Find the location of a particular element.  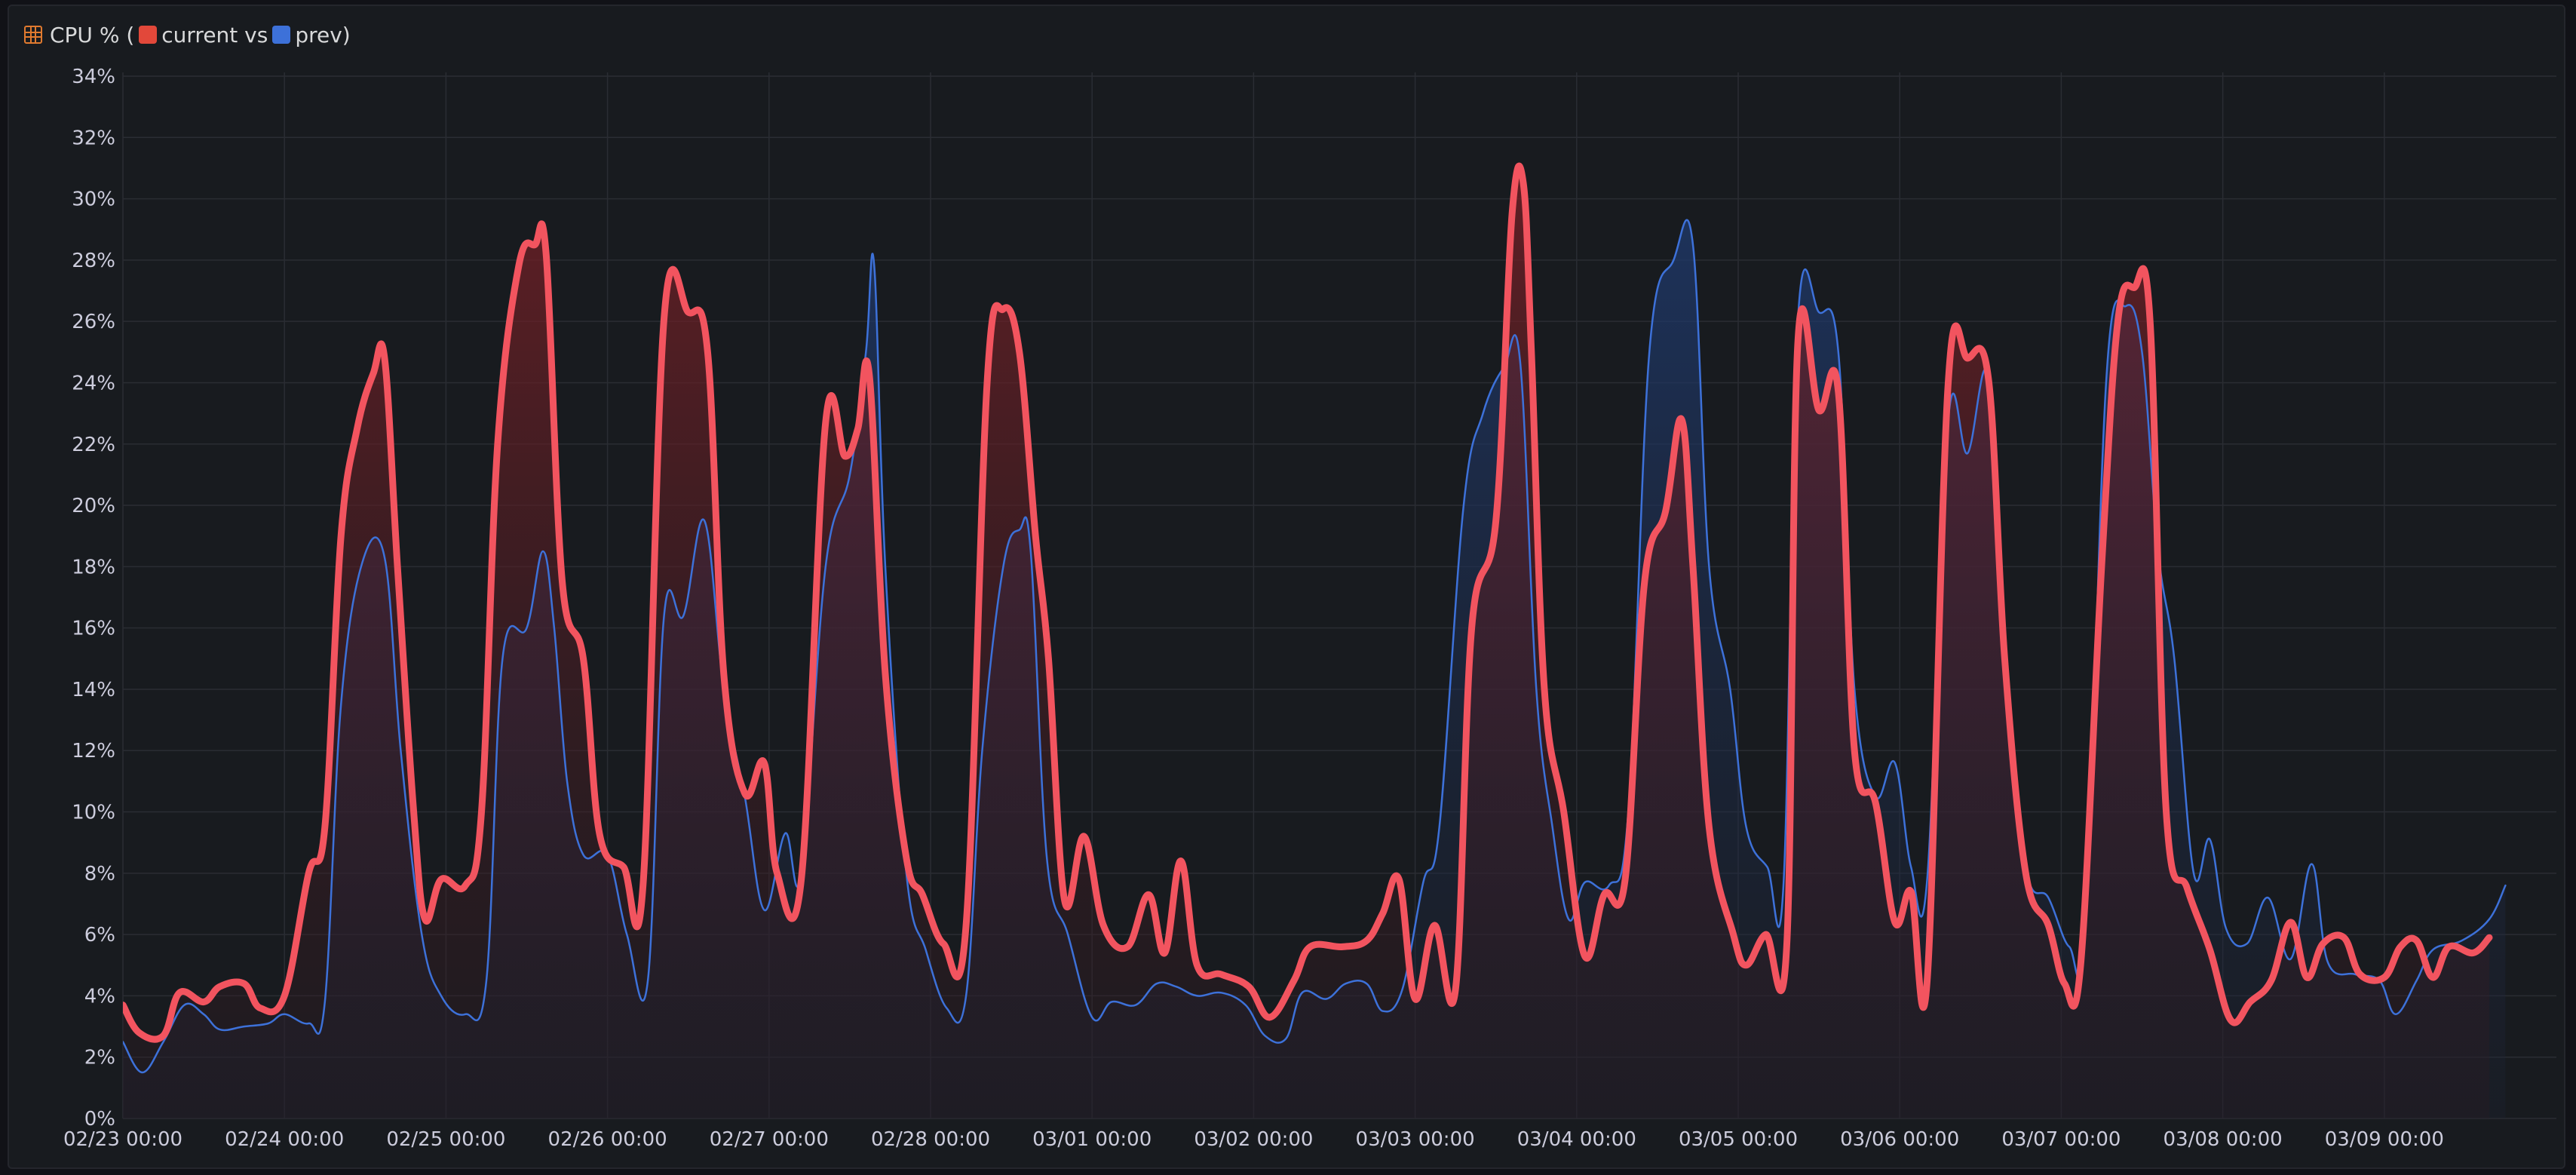

y-tick-label: 28% is located at coordinates (93, 261).